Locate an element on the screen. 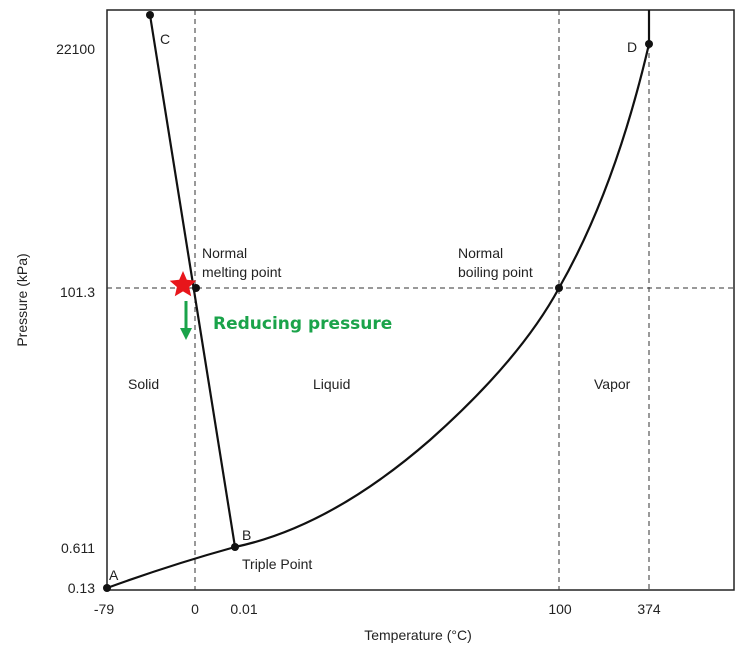 Image resolution: width=745 pixels, height=650 pixels. x-tick-label: -79 is located at coordinates (104, 609).